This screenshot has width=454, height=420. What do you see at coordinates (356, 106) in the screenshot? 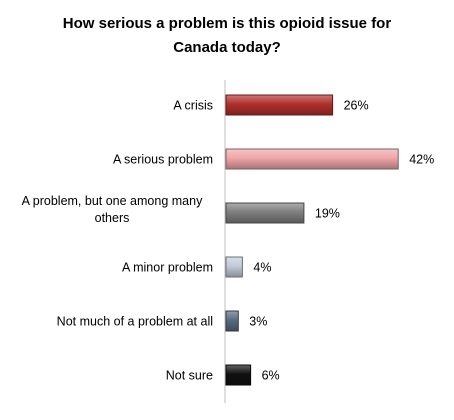
I see `value-label: 26%` at bounding box center [356, 106].